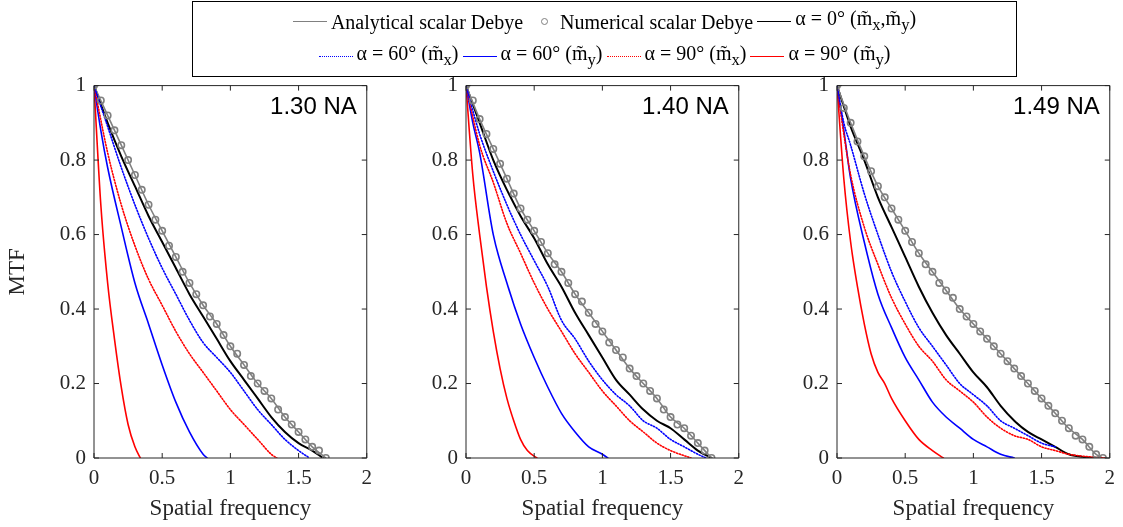  Describe the element at coordinates (427, 22) in the screenshot. I see `legend-label: Analytical scalar Debye` at that location.